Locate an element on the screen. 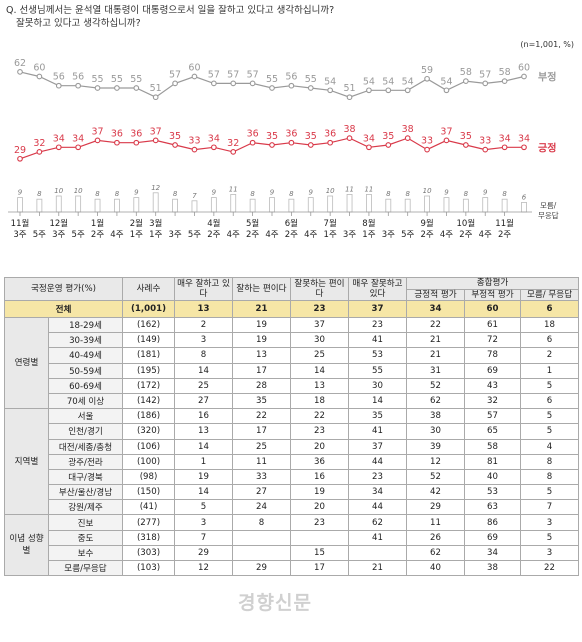 The image size is (582, 642). cell-value: 27 is located at coordinates (262, 492).